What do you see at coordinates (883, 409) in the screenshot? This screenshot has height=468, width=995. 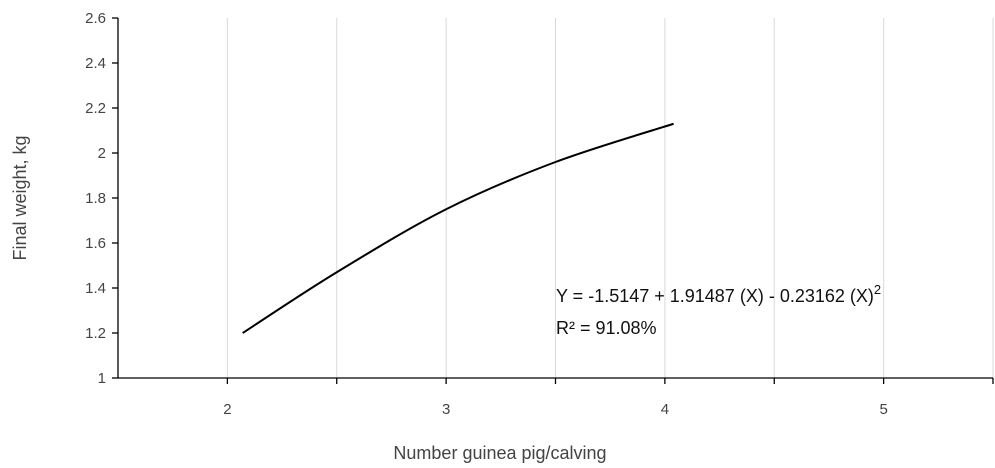 I see `x-tick-label: 5` at bounding box center [883, 409].